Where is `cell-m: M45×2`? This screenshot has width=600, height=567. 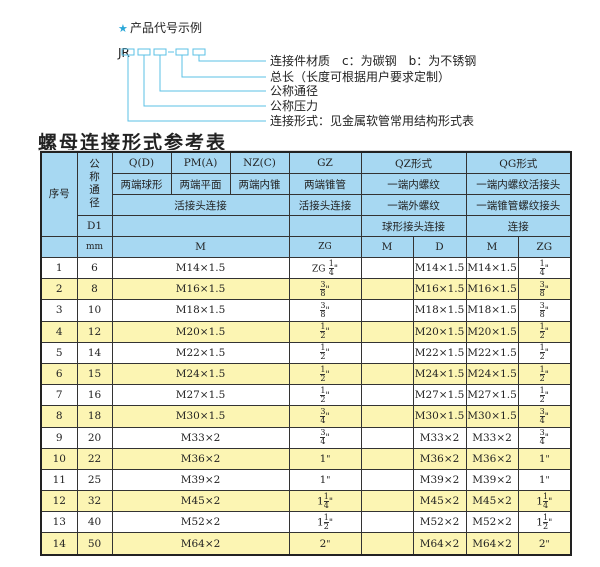 cell-m: M45×2 is located at coordinates (200, 501).